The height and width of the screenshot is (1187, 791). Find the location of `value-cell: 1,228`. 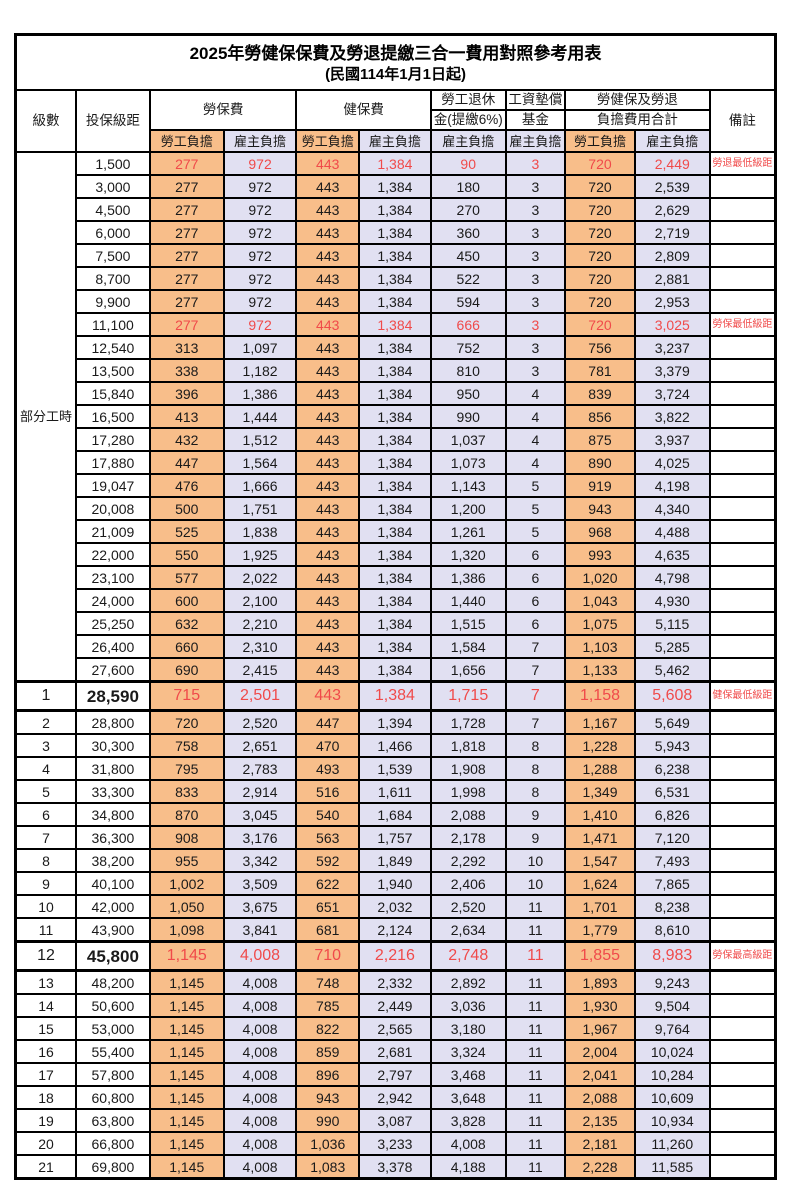

value-cell: 1,228 is located at coordinates (600, 745).